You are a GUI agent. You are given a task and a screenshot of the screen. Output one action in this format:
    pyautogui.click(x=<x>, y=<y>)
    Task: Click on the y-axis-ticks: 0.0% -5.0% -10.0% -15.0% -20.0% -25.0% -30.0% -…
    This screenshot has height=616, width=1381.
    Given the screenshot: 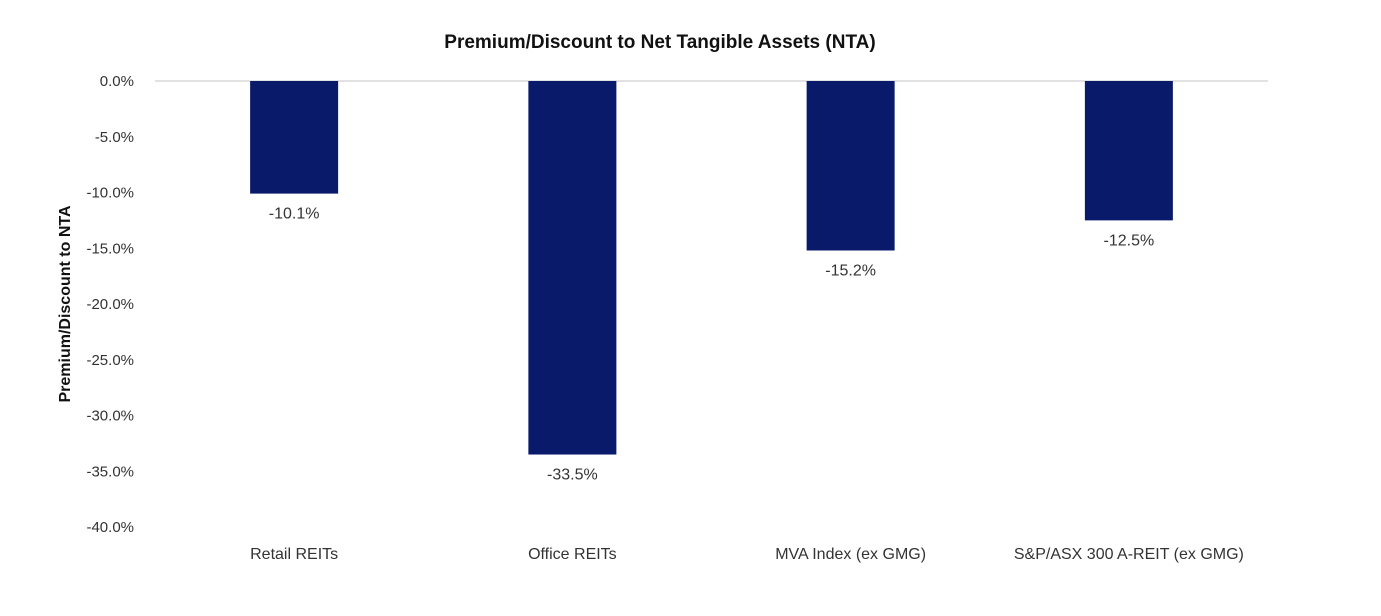 What is the action you would take?
    pyautogui.click(x=110, y=304)
    